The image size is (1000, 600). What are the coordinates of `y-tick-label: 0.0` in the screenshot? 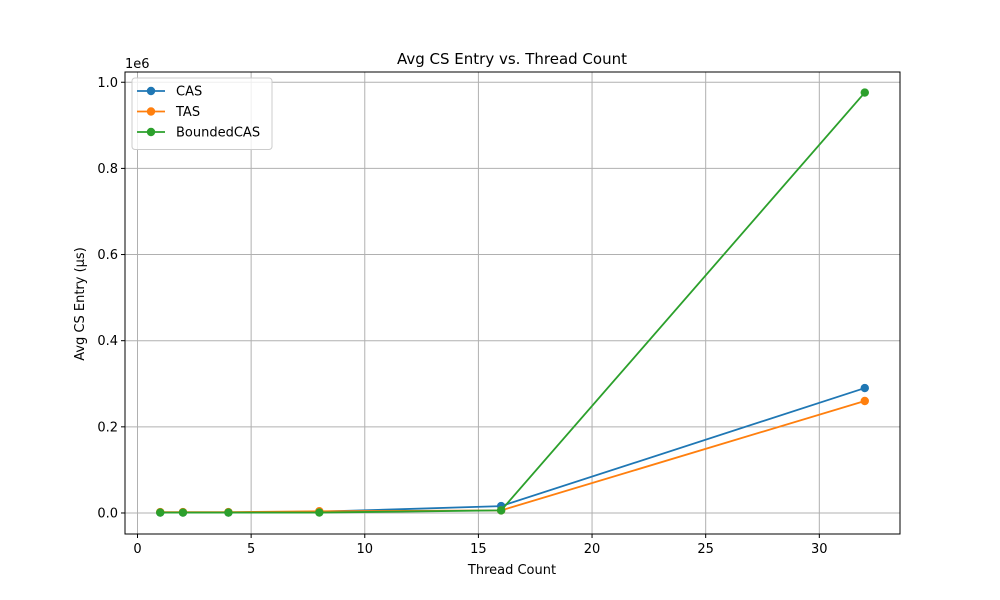 It's located at (107, 513).